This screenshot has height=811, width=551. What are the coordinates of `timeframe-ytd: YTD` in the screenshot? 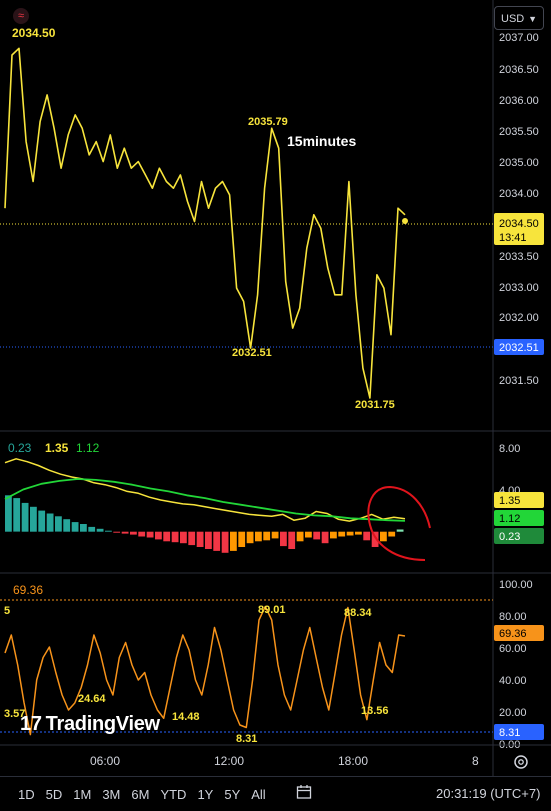 It's located at (173, 794).